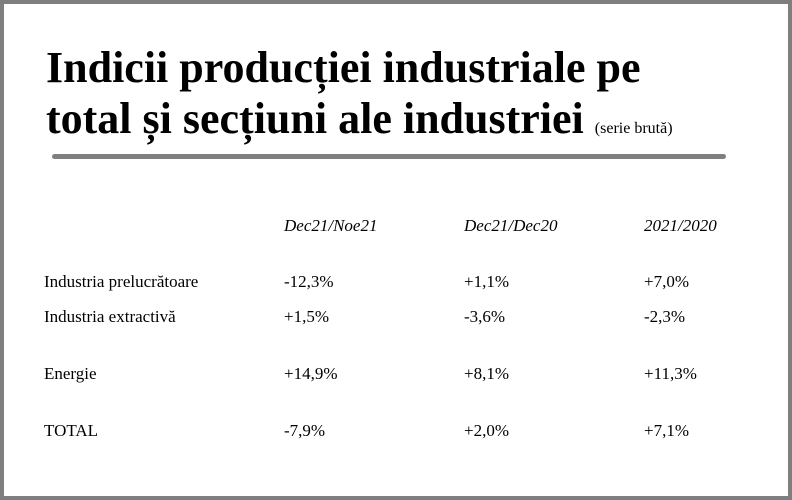 The width and height of the screenshot is (792, 500). I want to click on row-label: Industria extractivă, so click(110, 316).